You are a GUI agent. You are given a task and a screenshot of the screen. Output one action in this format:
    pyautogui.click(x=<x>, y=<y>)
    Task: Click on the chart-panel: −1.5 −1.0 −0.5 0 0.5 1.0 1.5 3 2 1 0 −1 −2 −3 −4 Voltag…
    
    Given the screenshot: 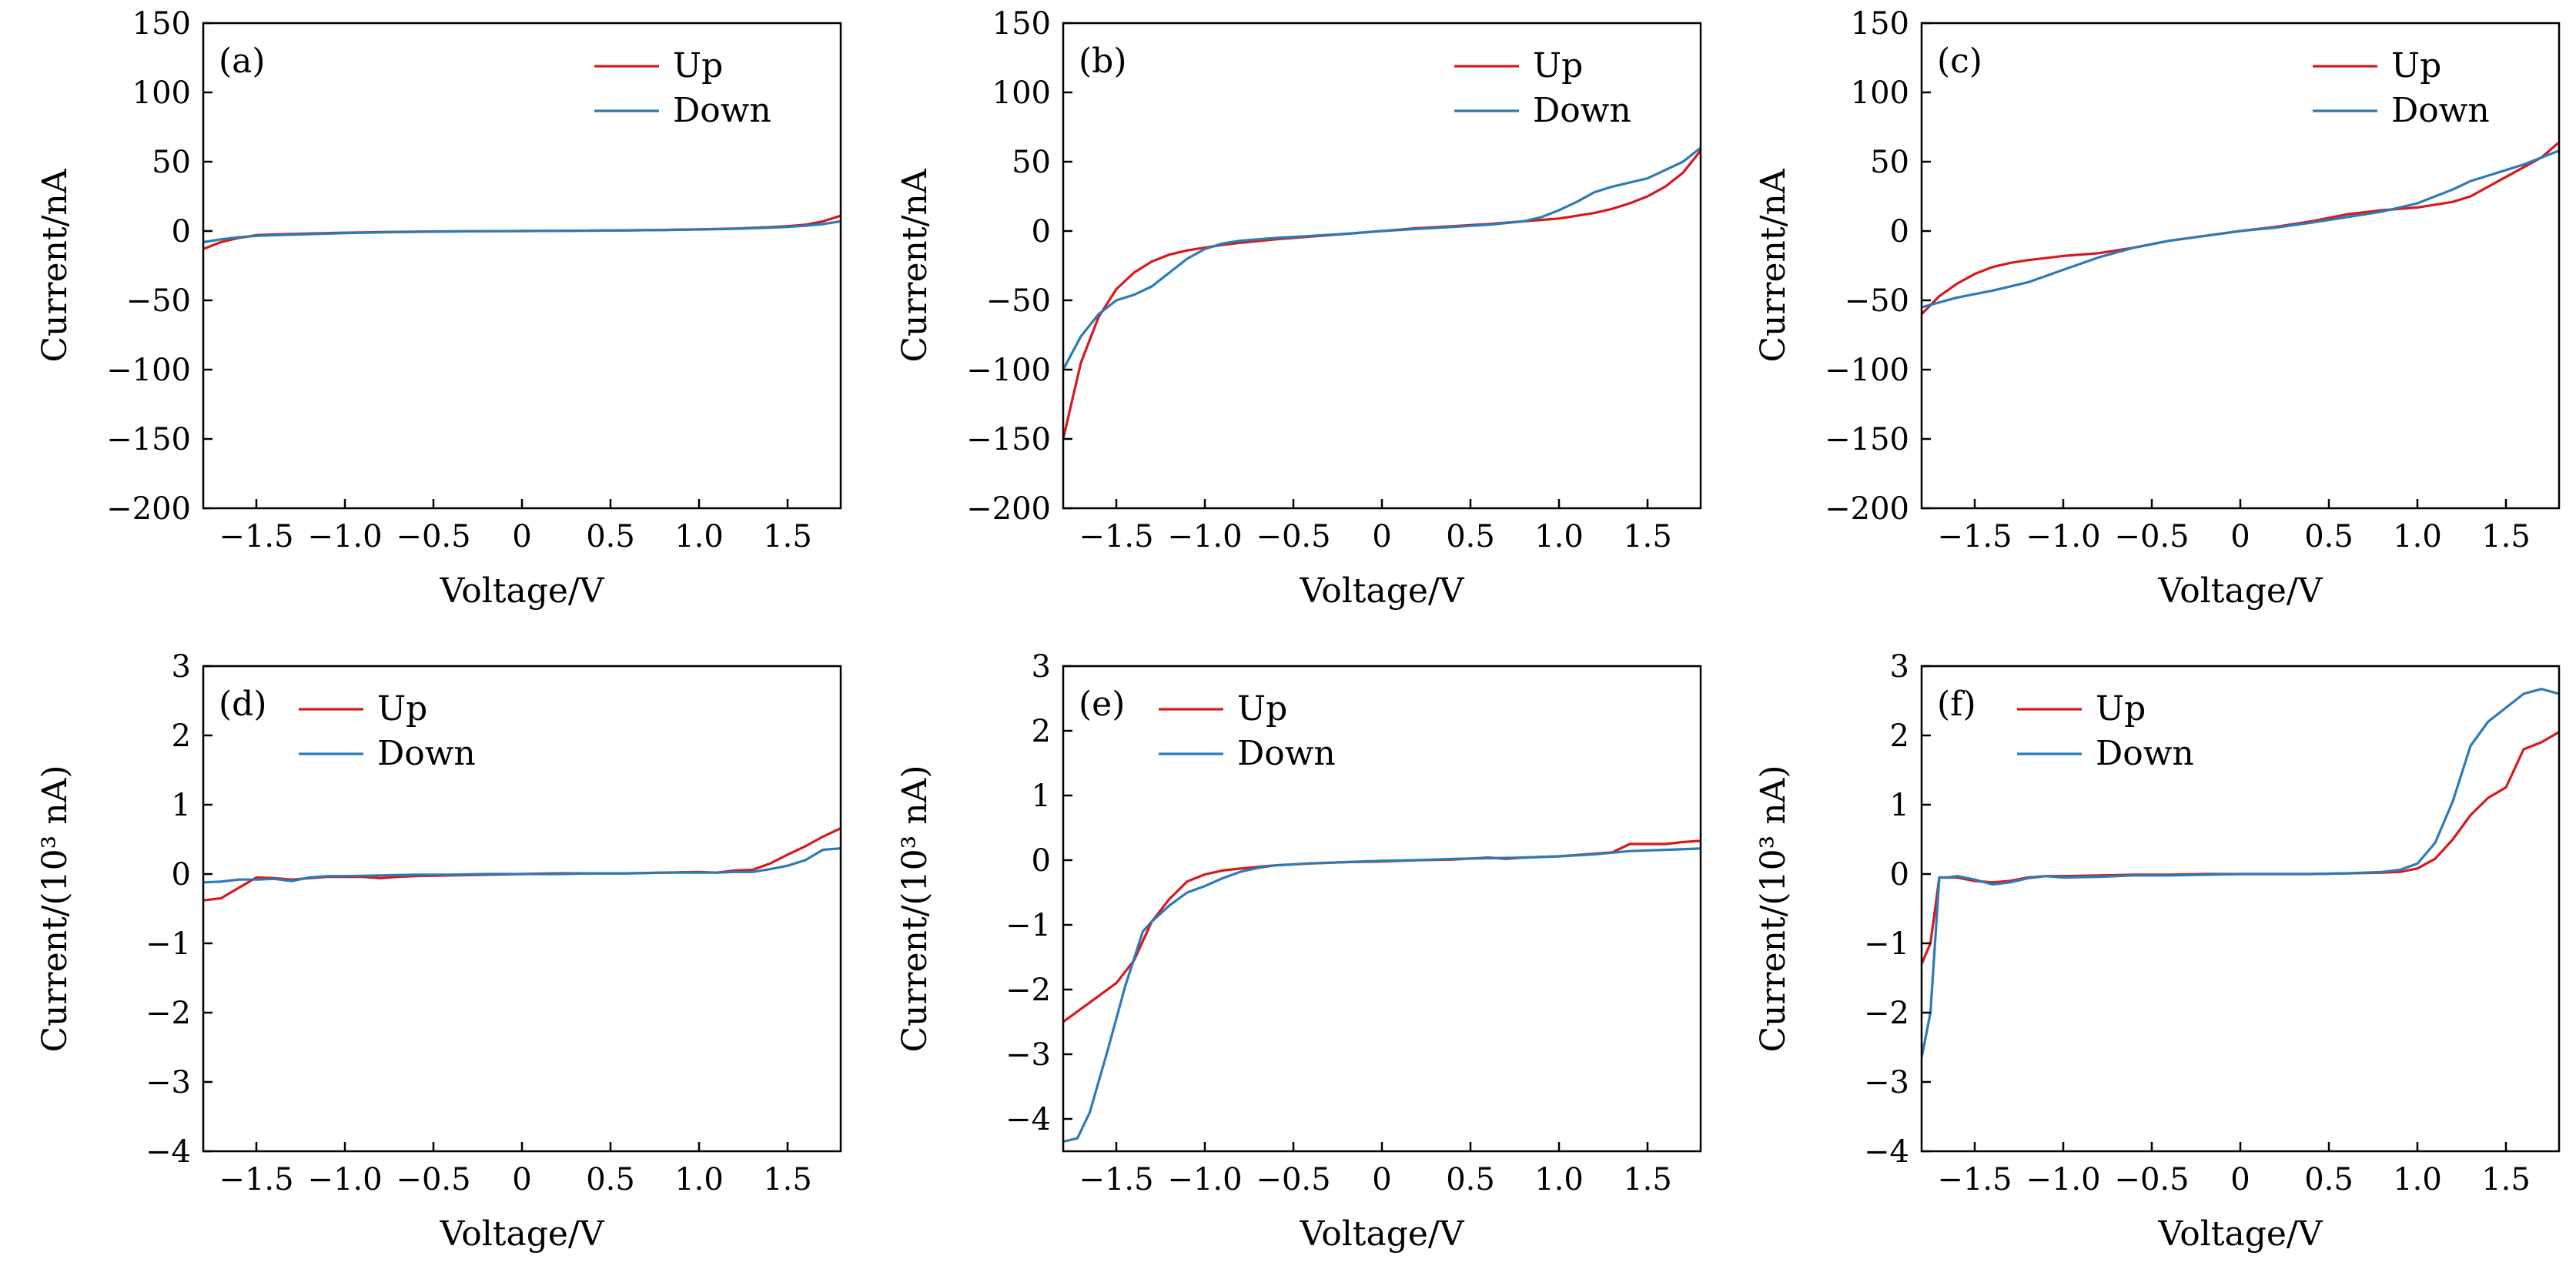 What is the action you would take?
    pyautogui.click(x=1299, y=951)
    